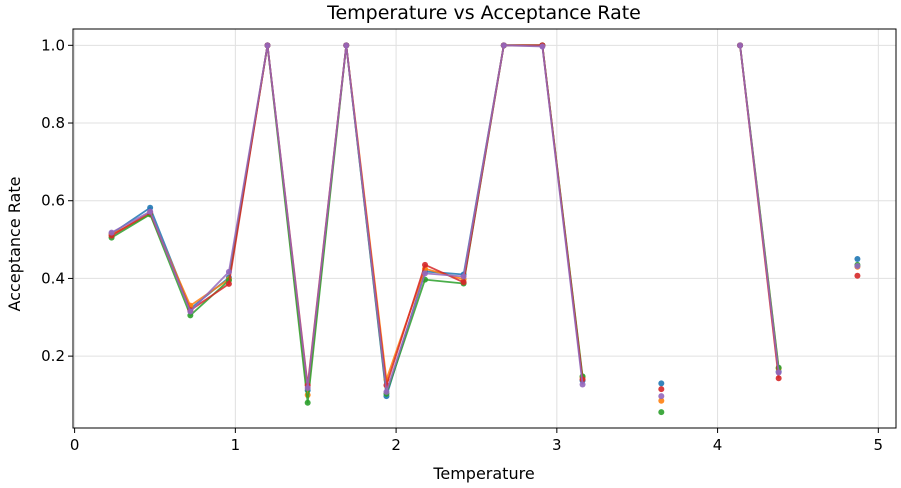  Describe the element at coordinates (483, 473) in the screenshot. I see `x-axis-label: Temperature` at that location.